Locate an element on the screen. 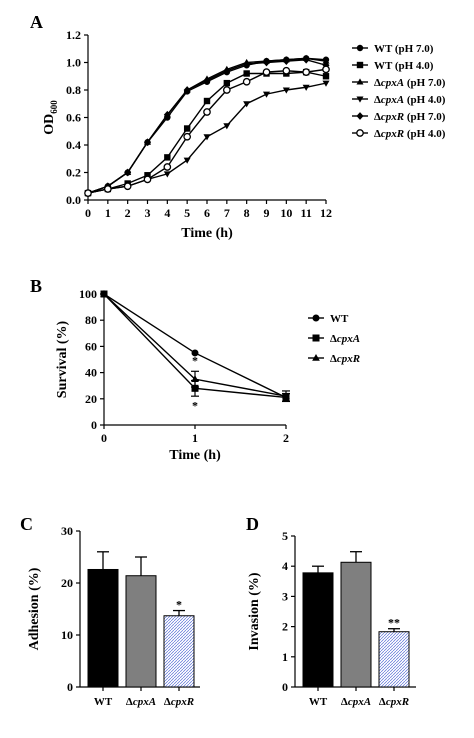  legend-item: ΔcpxR (pH 7.0) is located at coordinates (399, 117).